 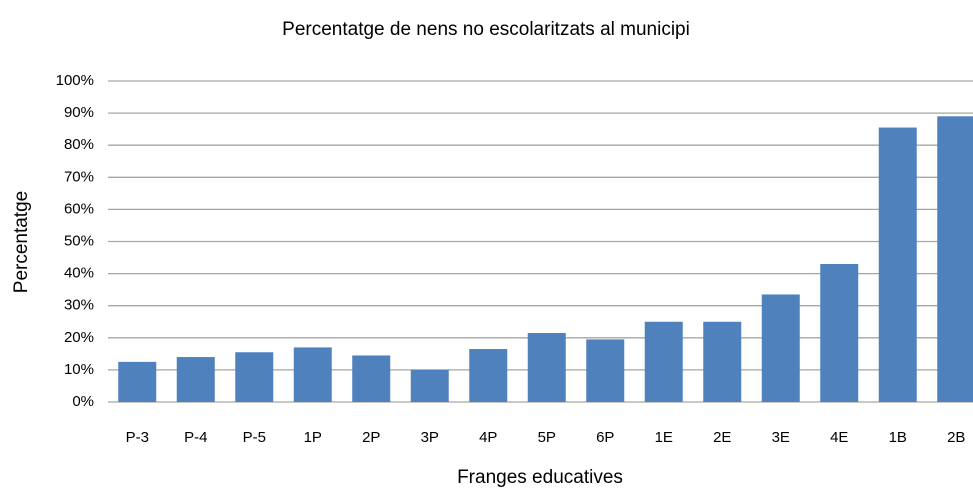 What do you see at coordinates (137, 437) in the screenshot?
I see `x-tick-label: P-3` at bounding box center [137, 437].